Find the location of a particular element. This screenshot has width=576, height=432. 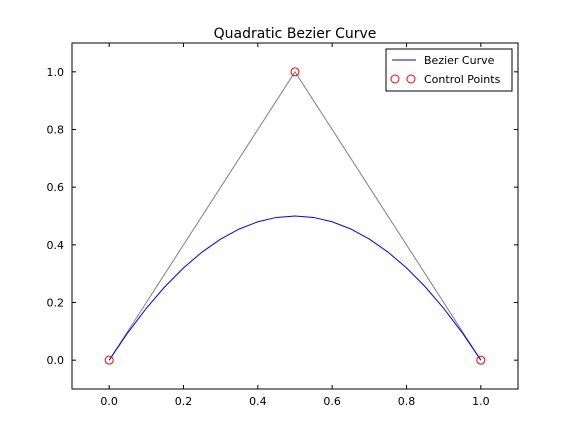

y-tick-label: 0.2 is located at coordinates (56, 303).